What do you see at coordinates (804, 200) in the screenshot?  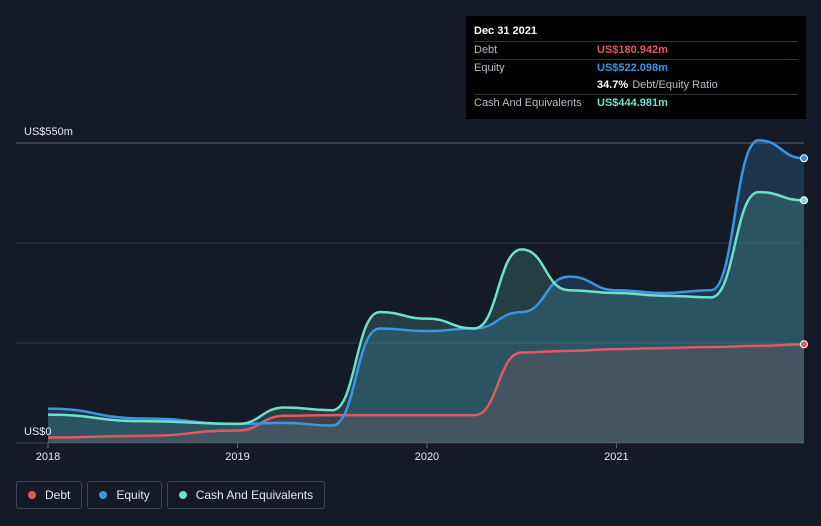 I see `cash-and-equivalents-end-marker` at bounding box center [804, 200].